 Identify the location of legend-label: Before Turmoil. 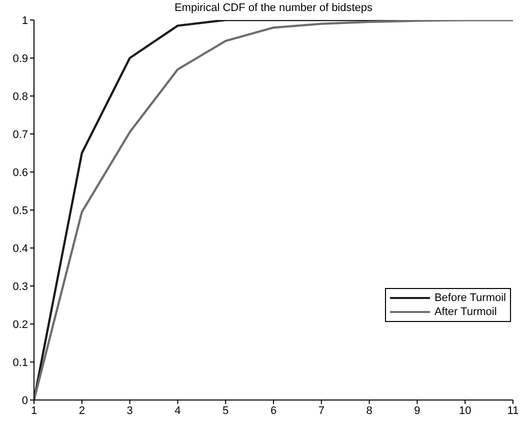
(470, 298).